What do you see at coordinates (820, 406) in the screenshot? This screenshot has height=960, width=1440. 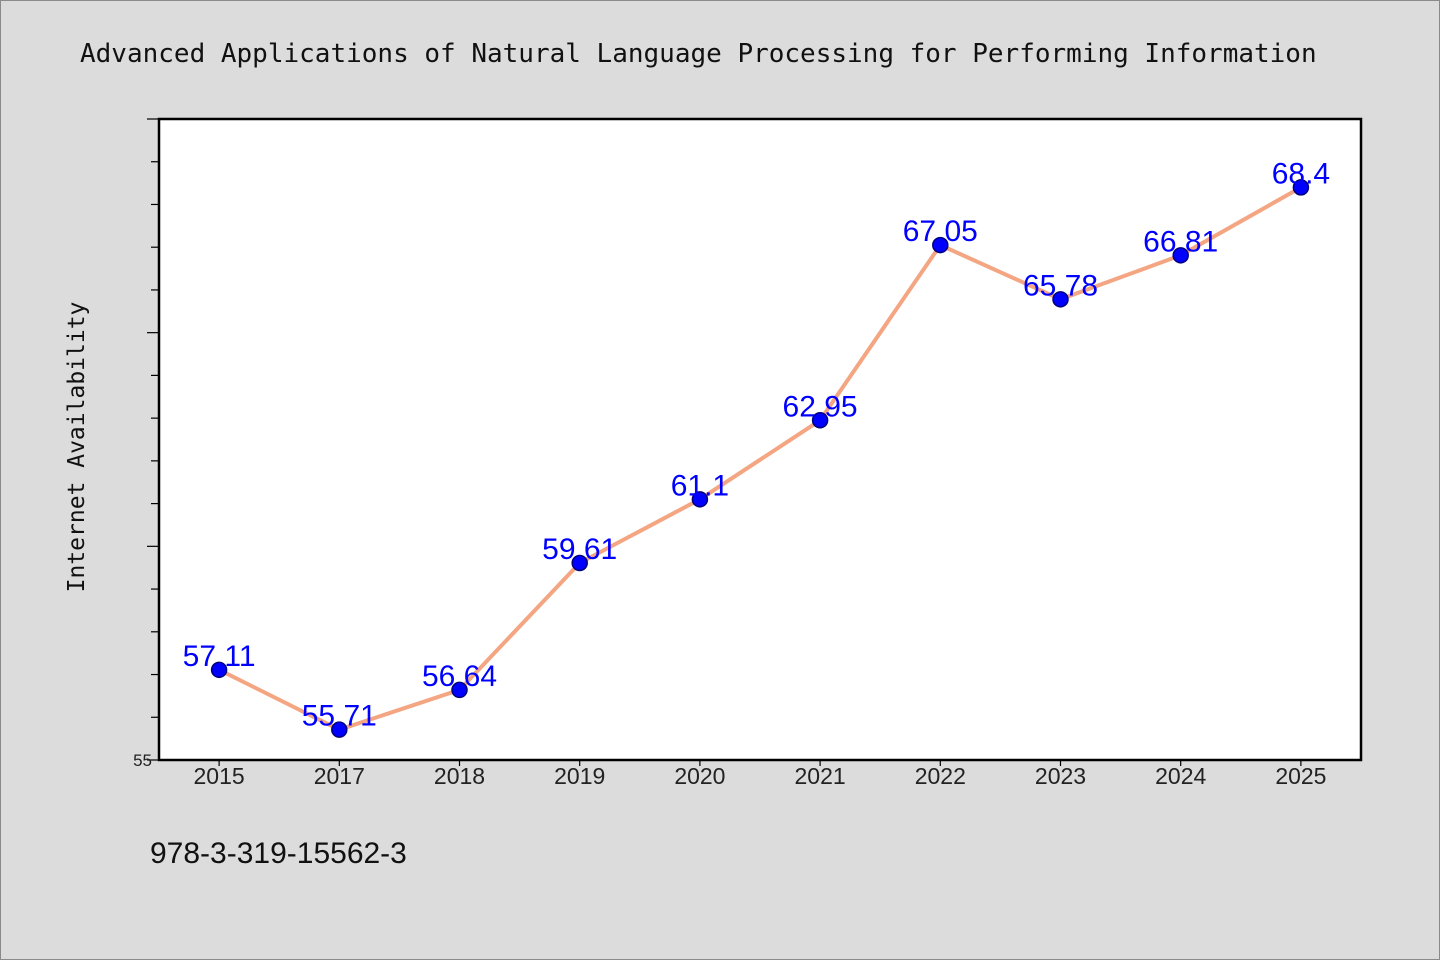 I see `data-label: 62.95` at bounding box center [820, 406].